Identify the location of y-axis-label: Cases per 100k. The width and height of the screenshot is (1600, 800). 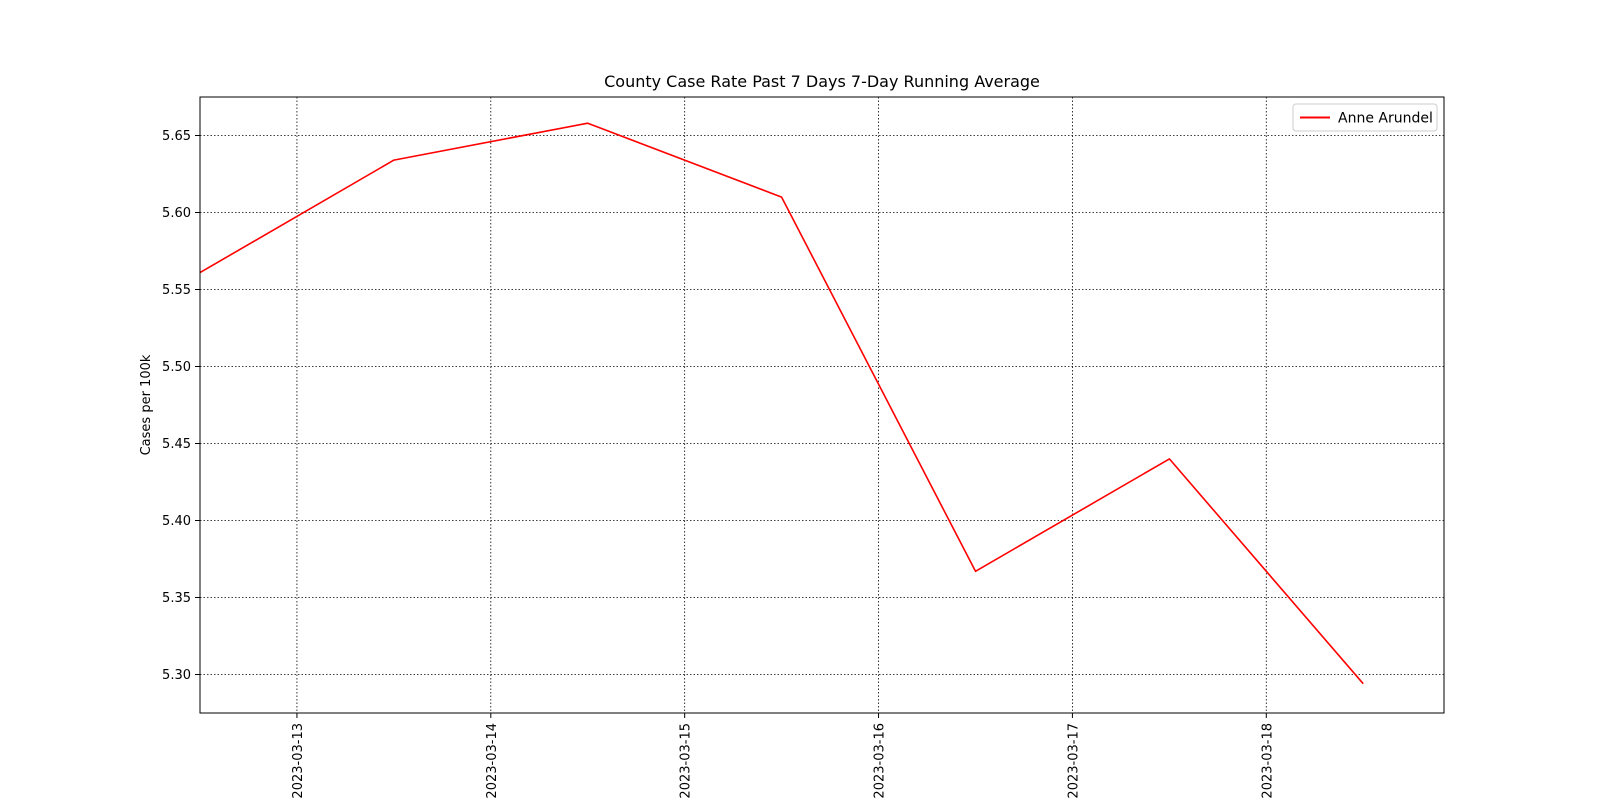
(146, 404).